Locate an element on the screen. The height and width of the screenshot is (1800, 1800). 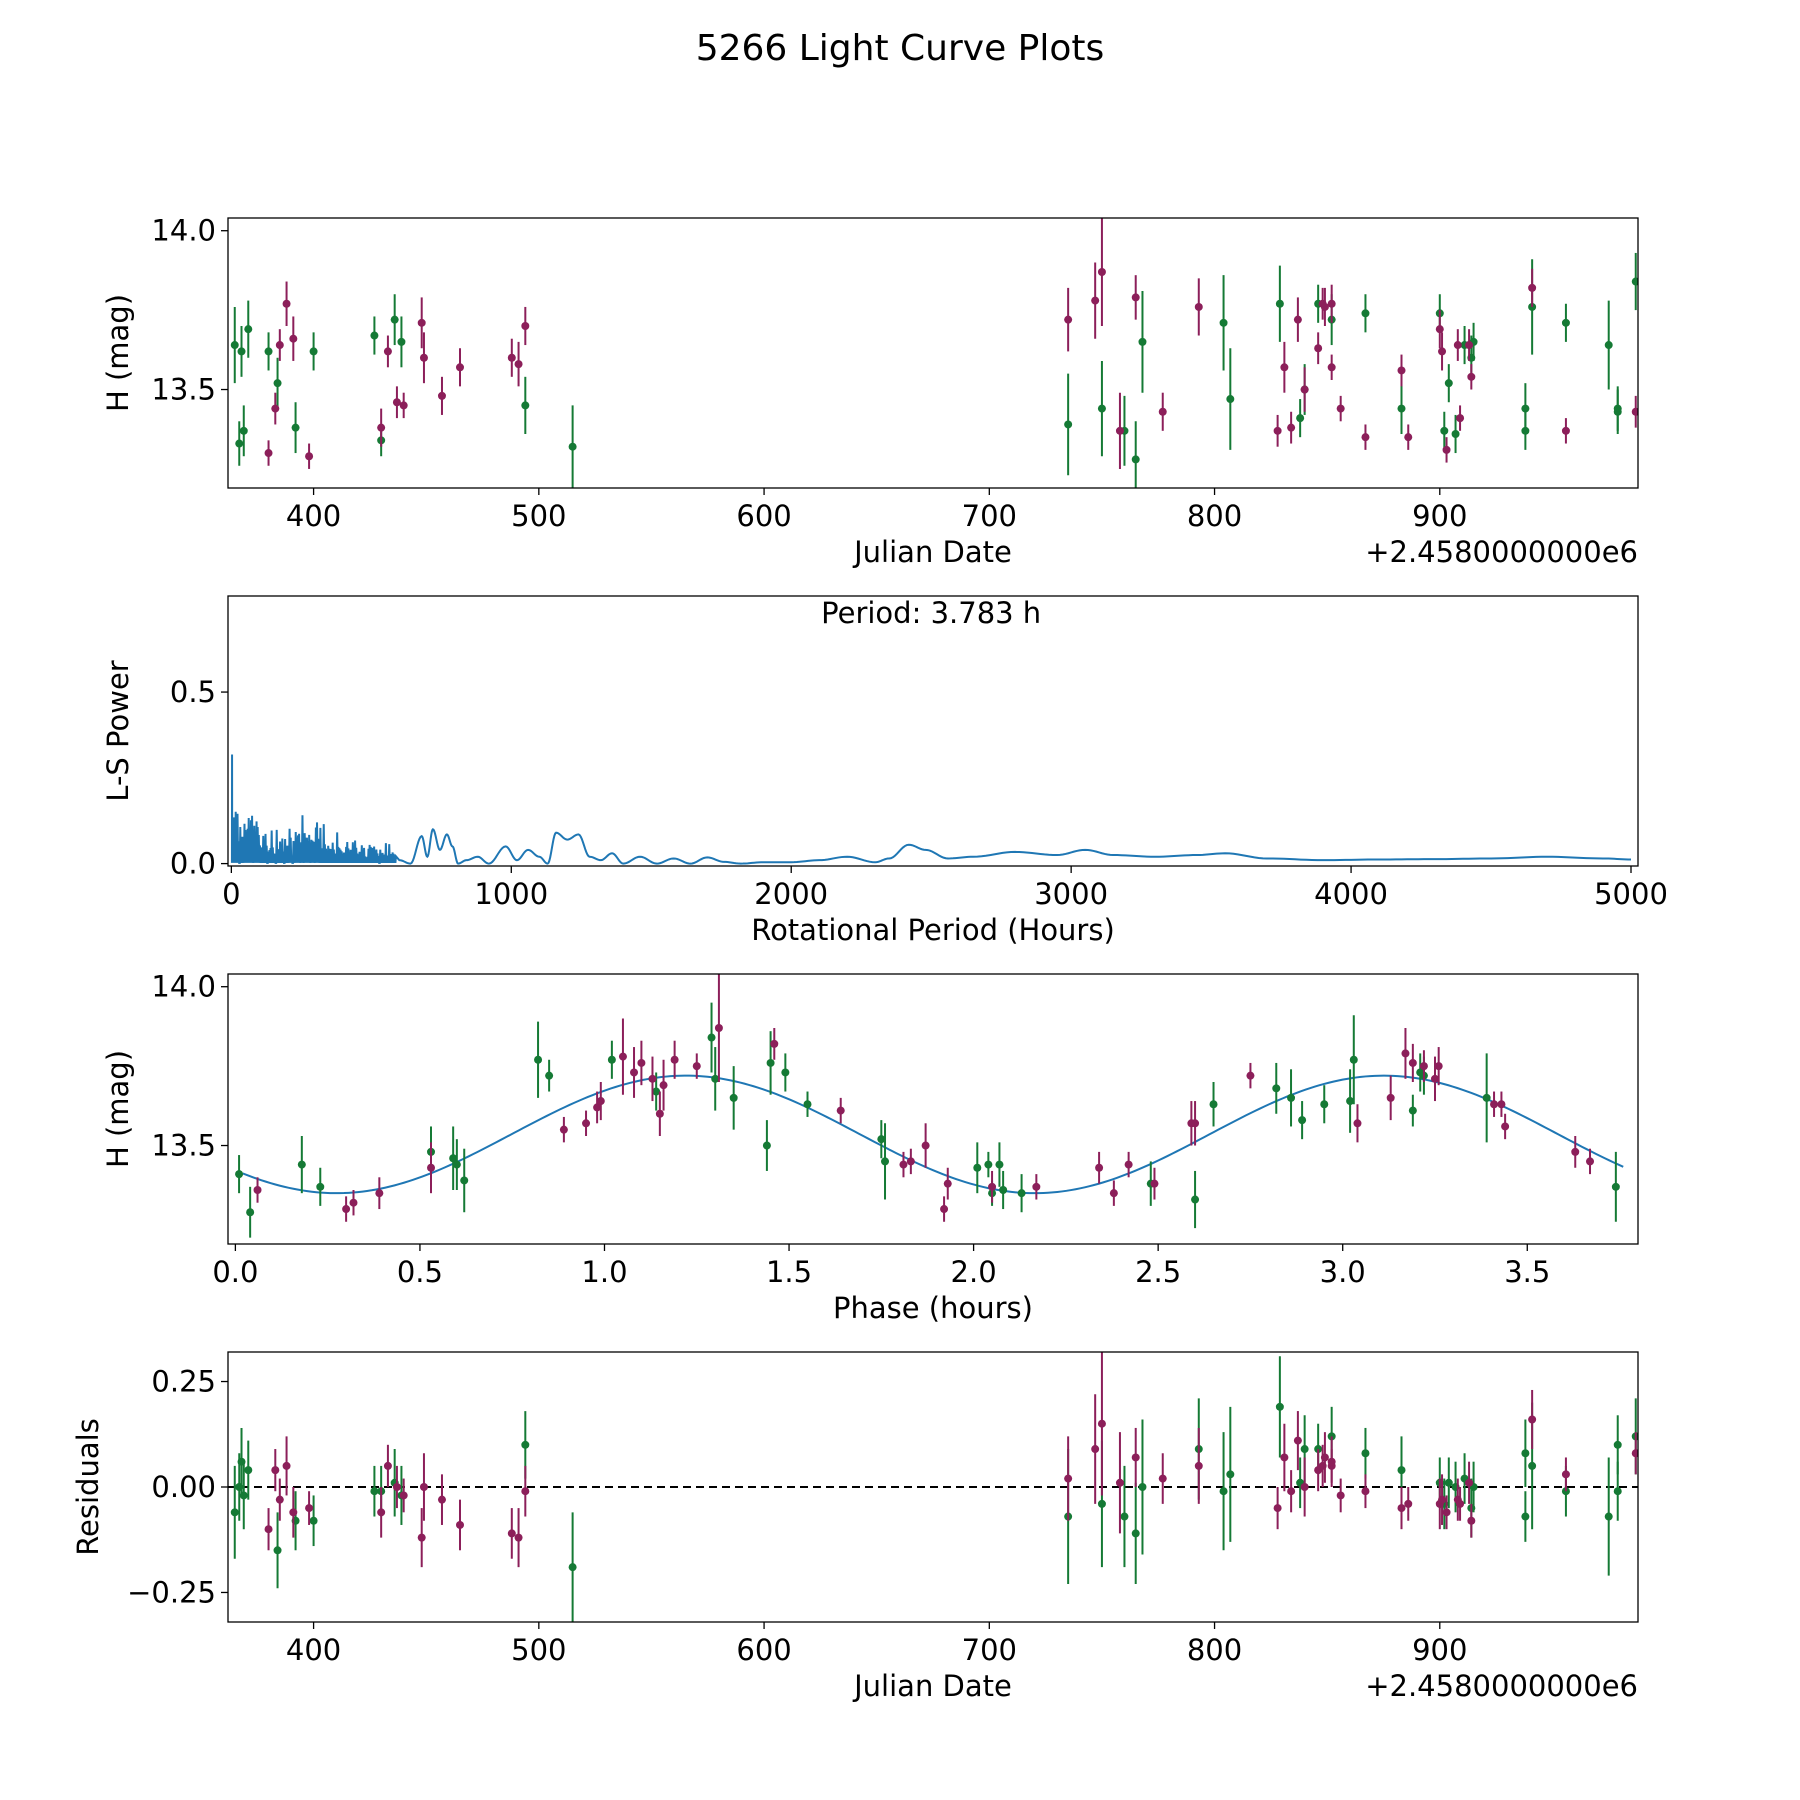
x-tick-label: 3.5 is located at coordinates (1527, 1272).